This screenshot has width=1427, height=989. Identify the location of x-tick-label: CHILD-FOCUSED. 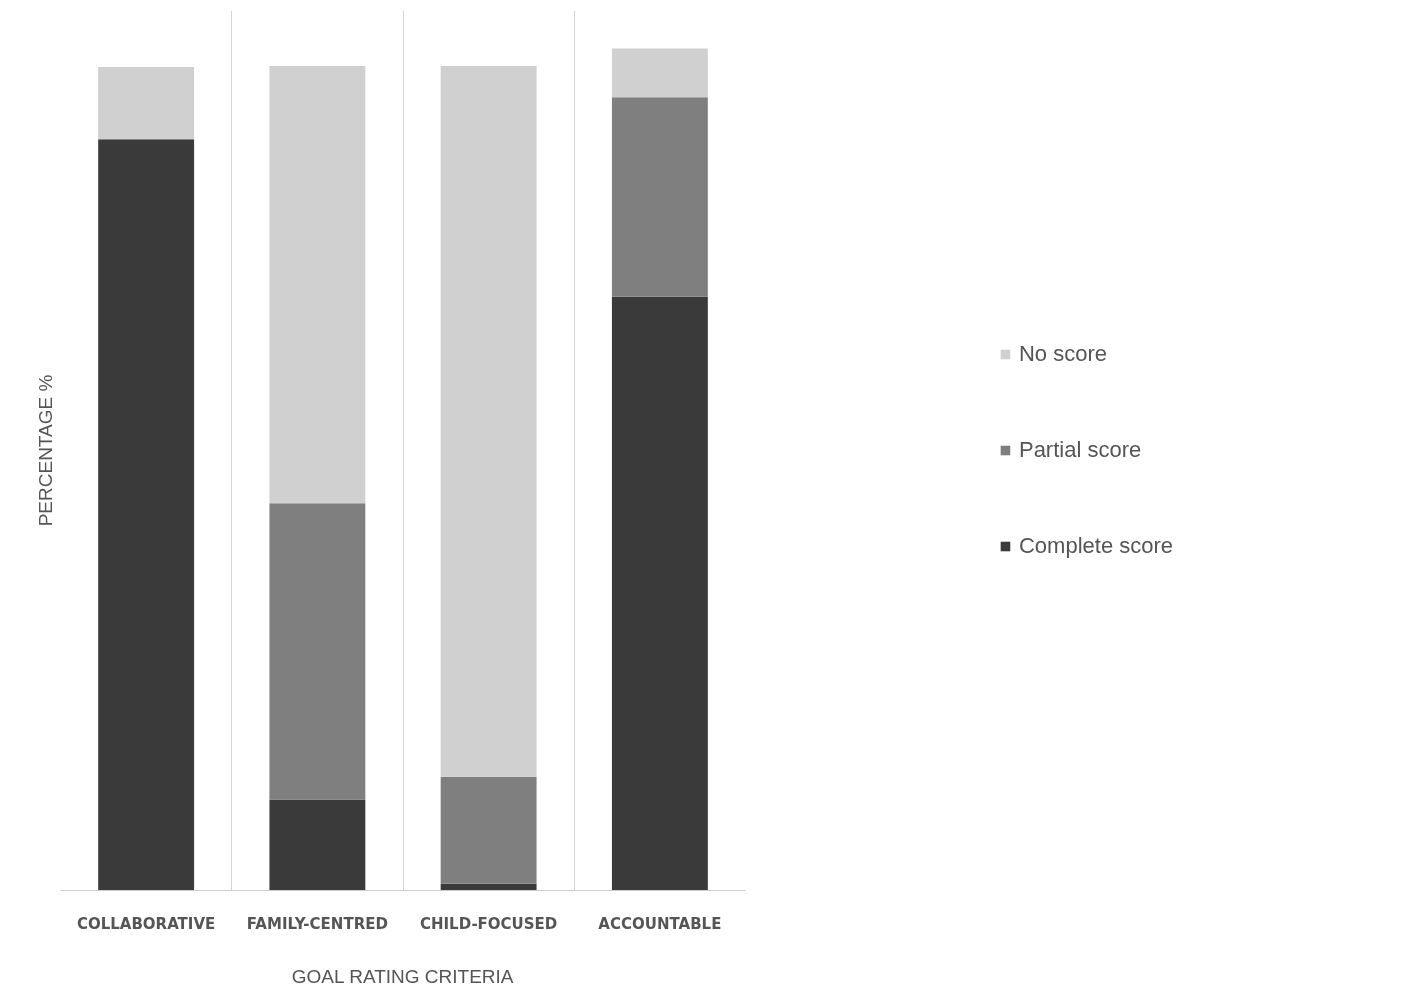
(488, 923).